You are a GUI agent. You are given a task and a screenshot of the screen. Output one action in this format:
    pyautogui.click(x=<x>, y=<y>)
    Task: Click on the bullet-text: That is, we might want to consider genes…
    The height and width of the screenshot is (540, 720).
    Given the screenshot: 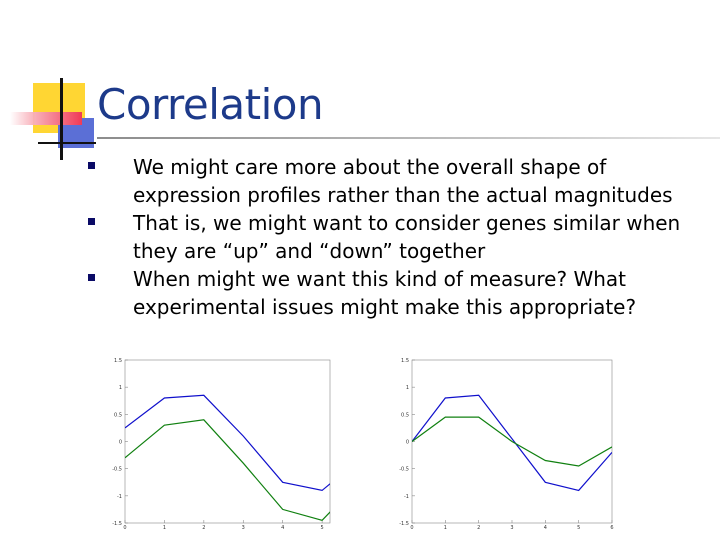 What is the action you would take?
    pyautogui.click(x=407, y=237)
    